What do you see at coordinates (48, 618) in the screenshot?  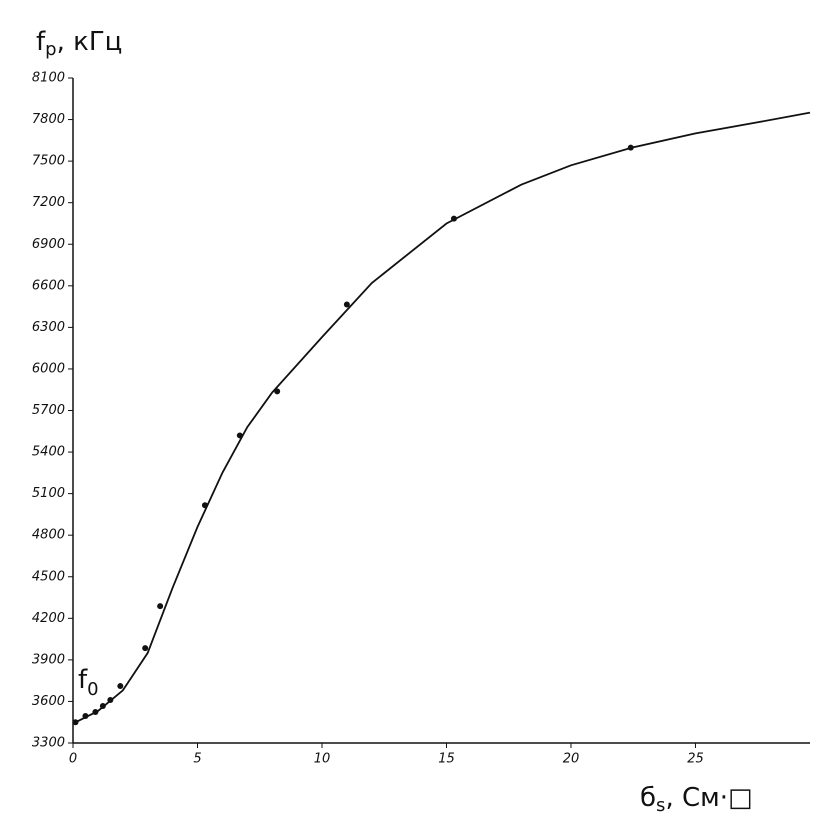 I see `y-tick-label: 4200` at bounding box center [48, 618].